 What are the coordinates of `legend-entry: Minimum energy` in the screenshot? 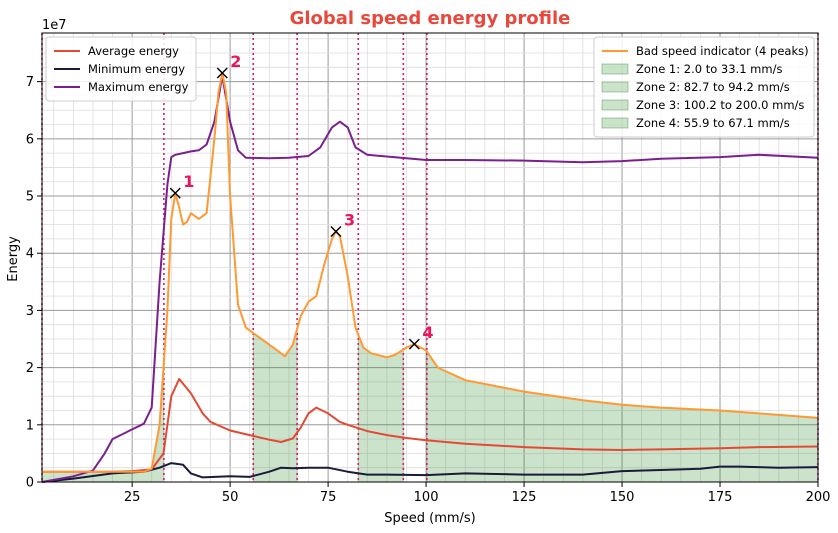 It's located at (136, 69).